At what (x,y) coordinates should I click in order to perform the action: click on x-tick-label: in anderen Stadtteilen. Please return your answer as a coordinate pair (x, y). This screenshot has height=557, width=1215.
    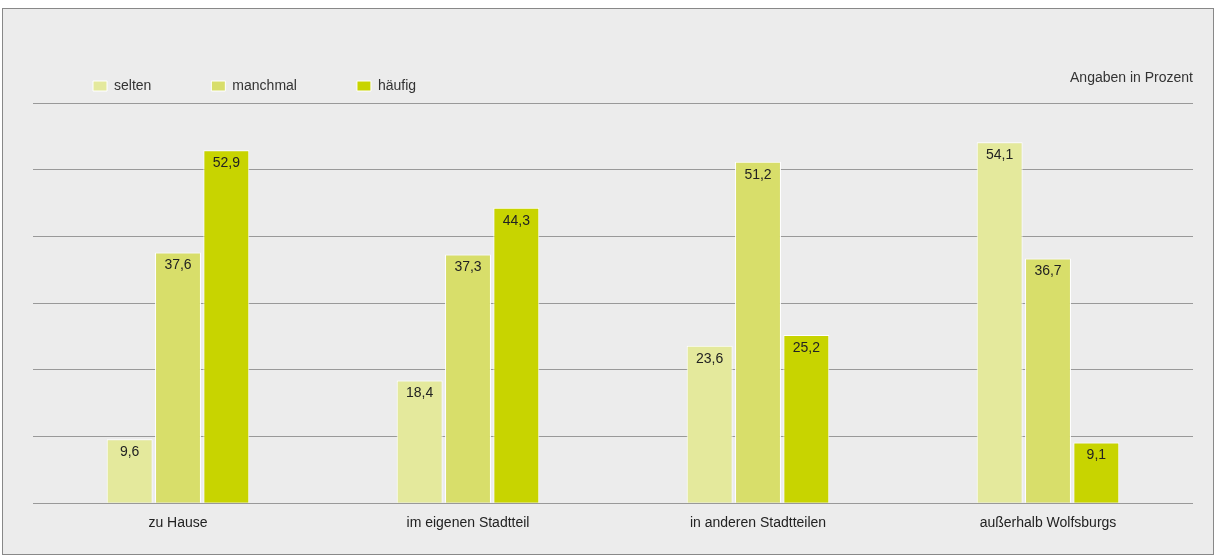
    Looking at the image, I should click on (758, 522).